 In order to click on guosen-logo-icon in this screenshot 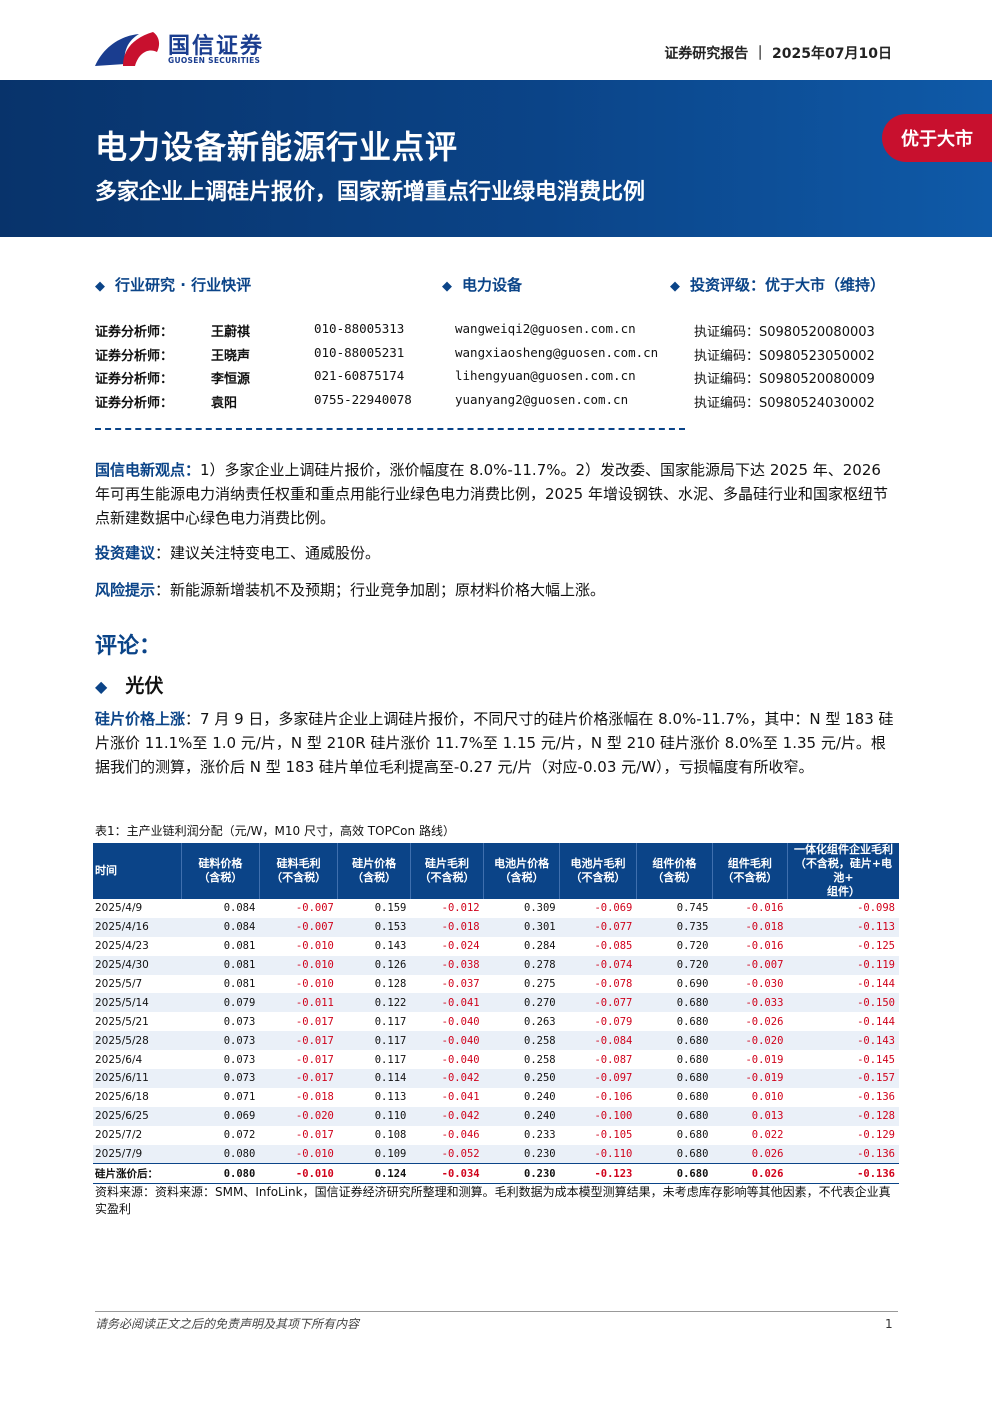, I will do `click(127, 49)`.